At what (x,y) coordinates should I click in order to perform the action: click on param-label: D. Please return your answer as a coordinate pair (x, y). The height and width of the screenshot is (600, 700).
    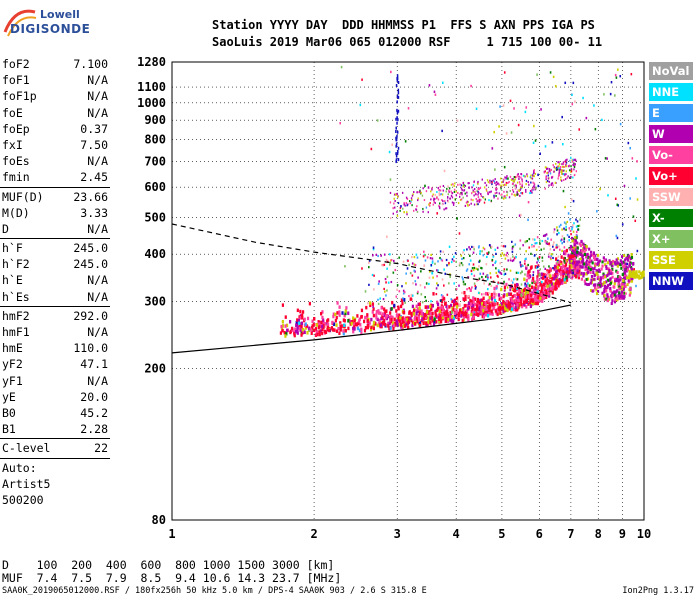
    Looking at the image, I should click on (5, 228).